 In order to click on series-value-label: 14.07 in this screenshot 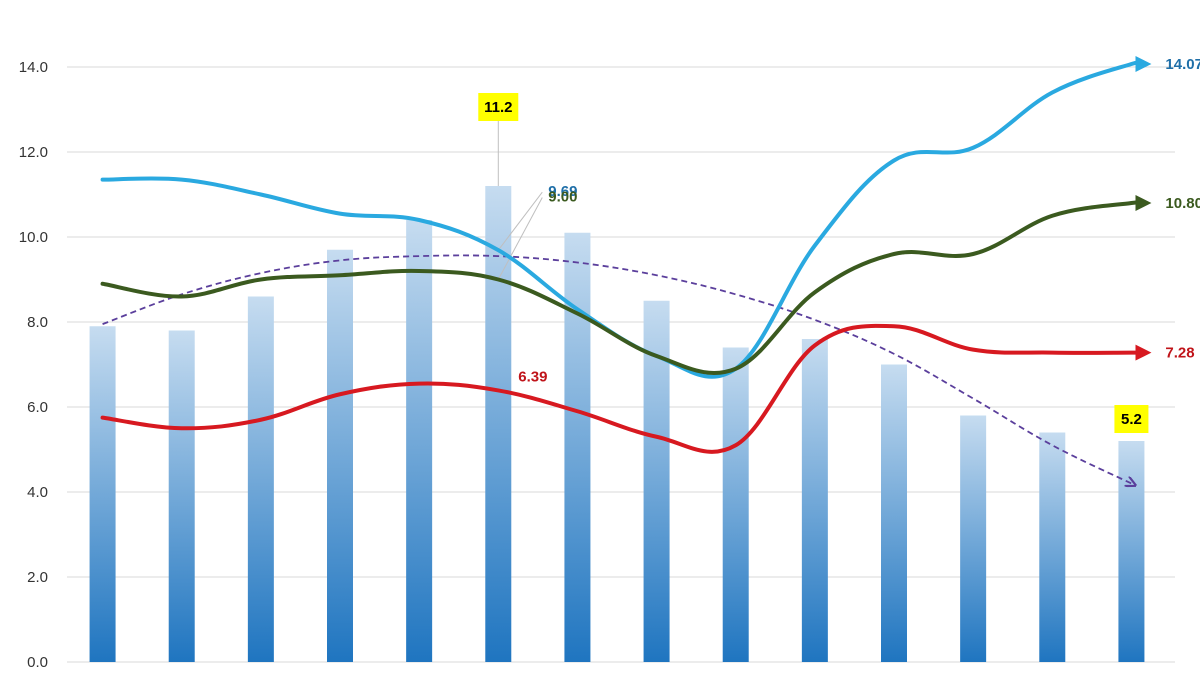, I will do `click(1182, 64)`.